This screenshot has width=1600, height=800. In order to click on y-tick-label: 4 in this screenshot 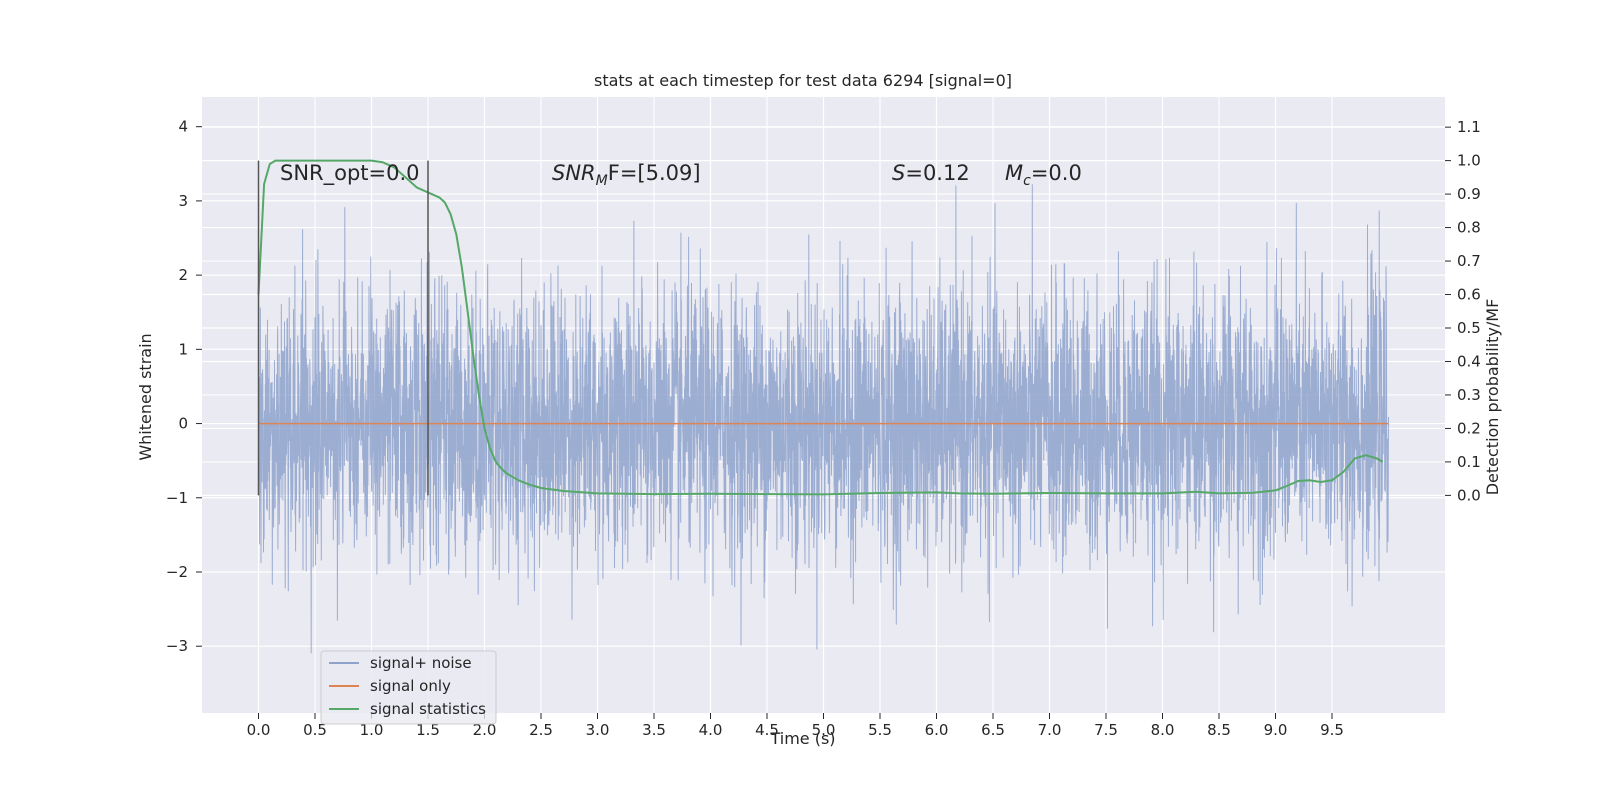, I will do `click(183, 127)`.